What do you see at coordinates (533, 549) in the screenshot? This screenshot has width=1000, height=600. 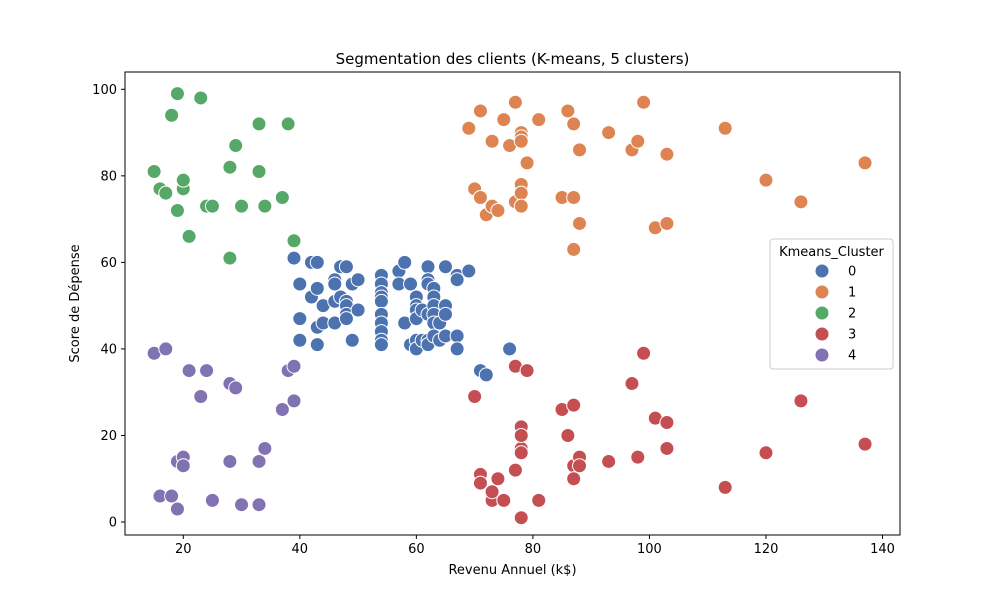 I see `x-tick-label: 80` at bounding box center [533, 549].